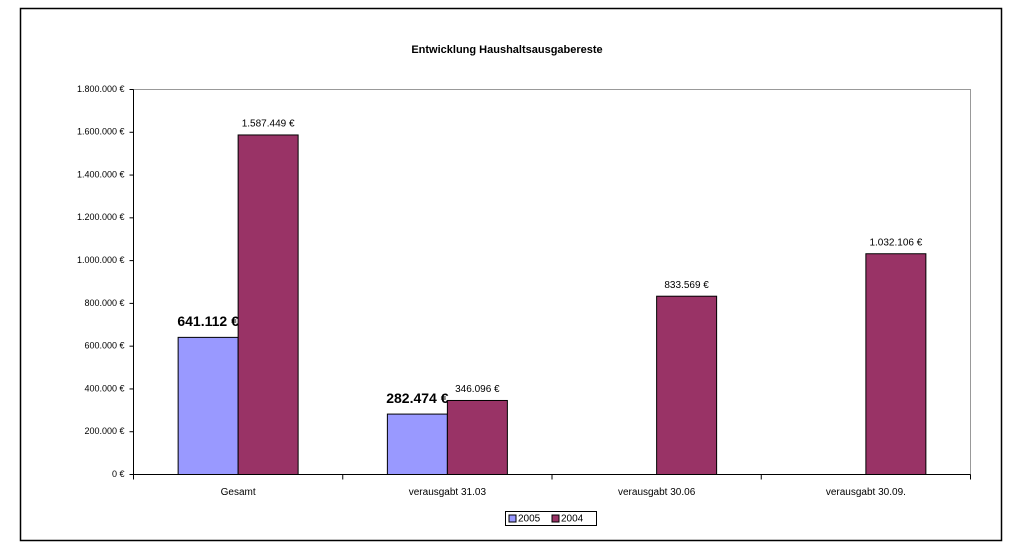  I want to click on y-tick-label: 200.000 €, so click(104, 431).